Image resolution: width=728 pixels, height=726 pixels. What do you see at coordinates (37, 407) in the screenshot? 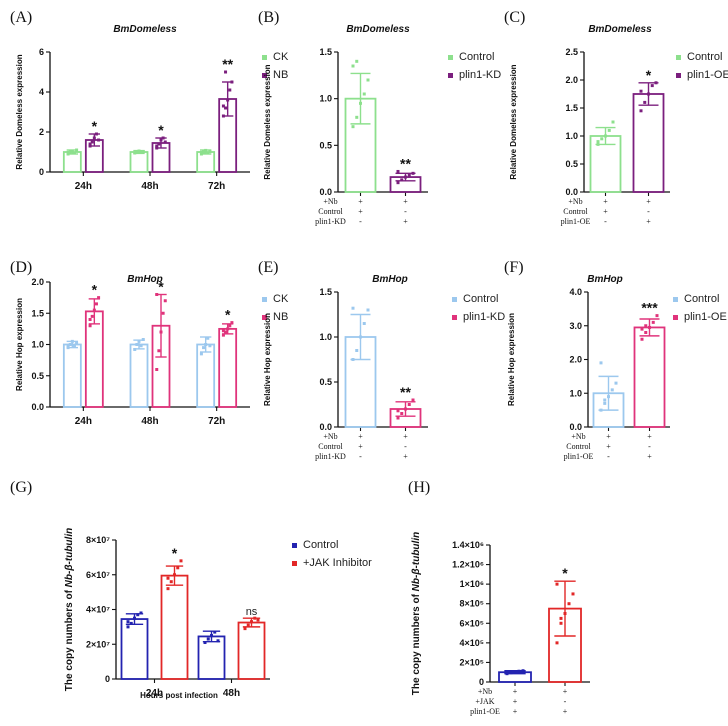
I see `y-tick-label-D: 0.0` at bounding box center [37, 407].